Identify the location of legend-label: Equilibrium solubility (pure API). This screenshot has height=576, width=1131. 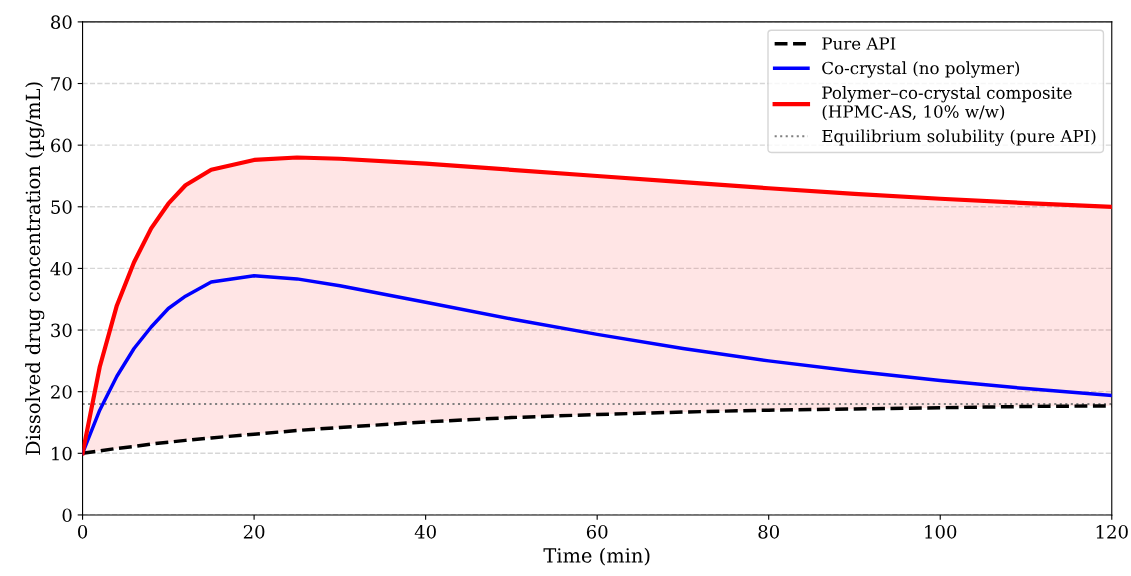
(959, 137).